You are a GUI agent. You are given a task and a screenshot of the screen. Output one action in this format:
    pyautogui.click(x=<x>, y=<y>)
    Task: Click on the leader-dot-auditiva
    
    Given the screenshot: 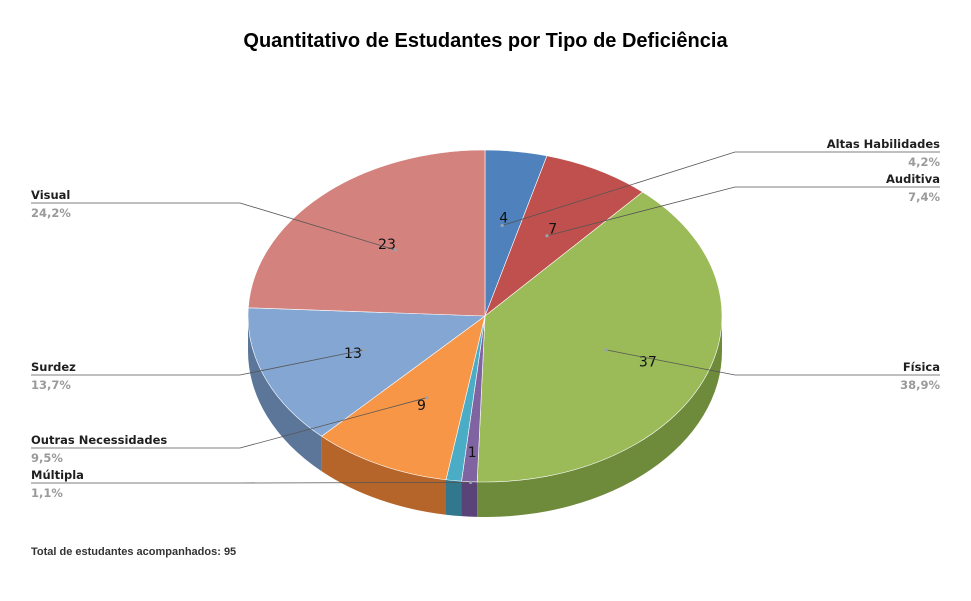 What is the action you would take?
    pyautogui.click(x=547, y=236)
    